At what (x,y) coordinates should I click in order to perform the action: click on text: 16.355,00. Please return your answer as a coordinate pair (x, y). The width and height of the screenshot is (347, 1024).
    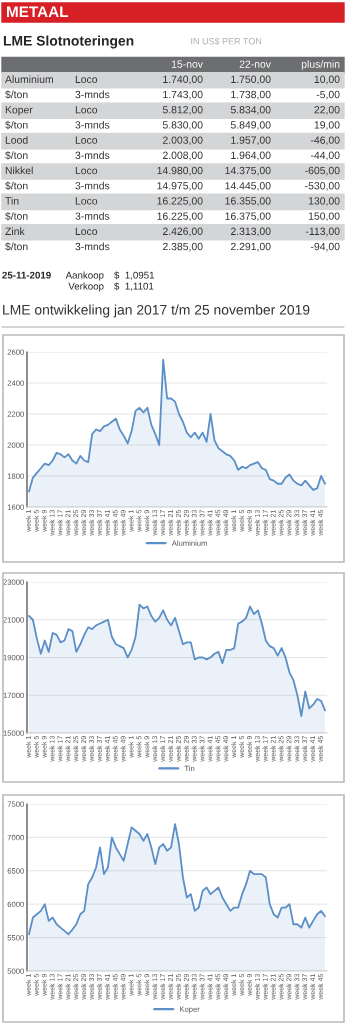
    Looking at the image, I should click on (248, 201).